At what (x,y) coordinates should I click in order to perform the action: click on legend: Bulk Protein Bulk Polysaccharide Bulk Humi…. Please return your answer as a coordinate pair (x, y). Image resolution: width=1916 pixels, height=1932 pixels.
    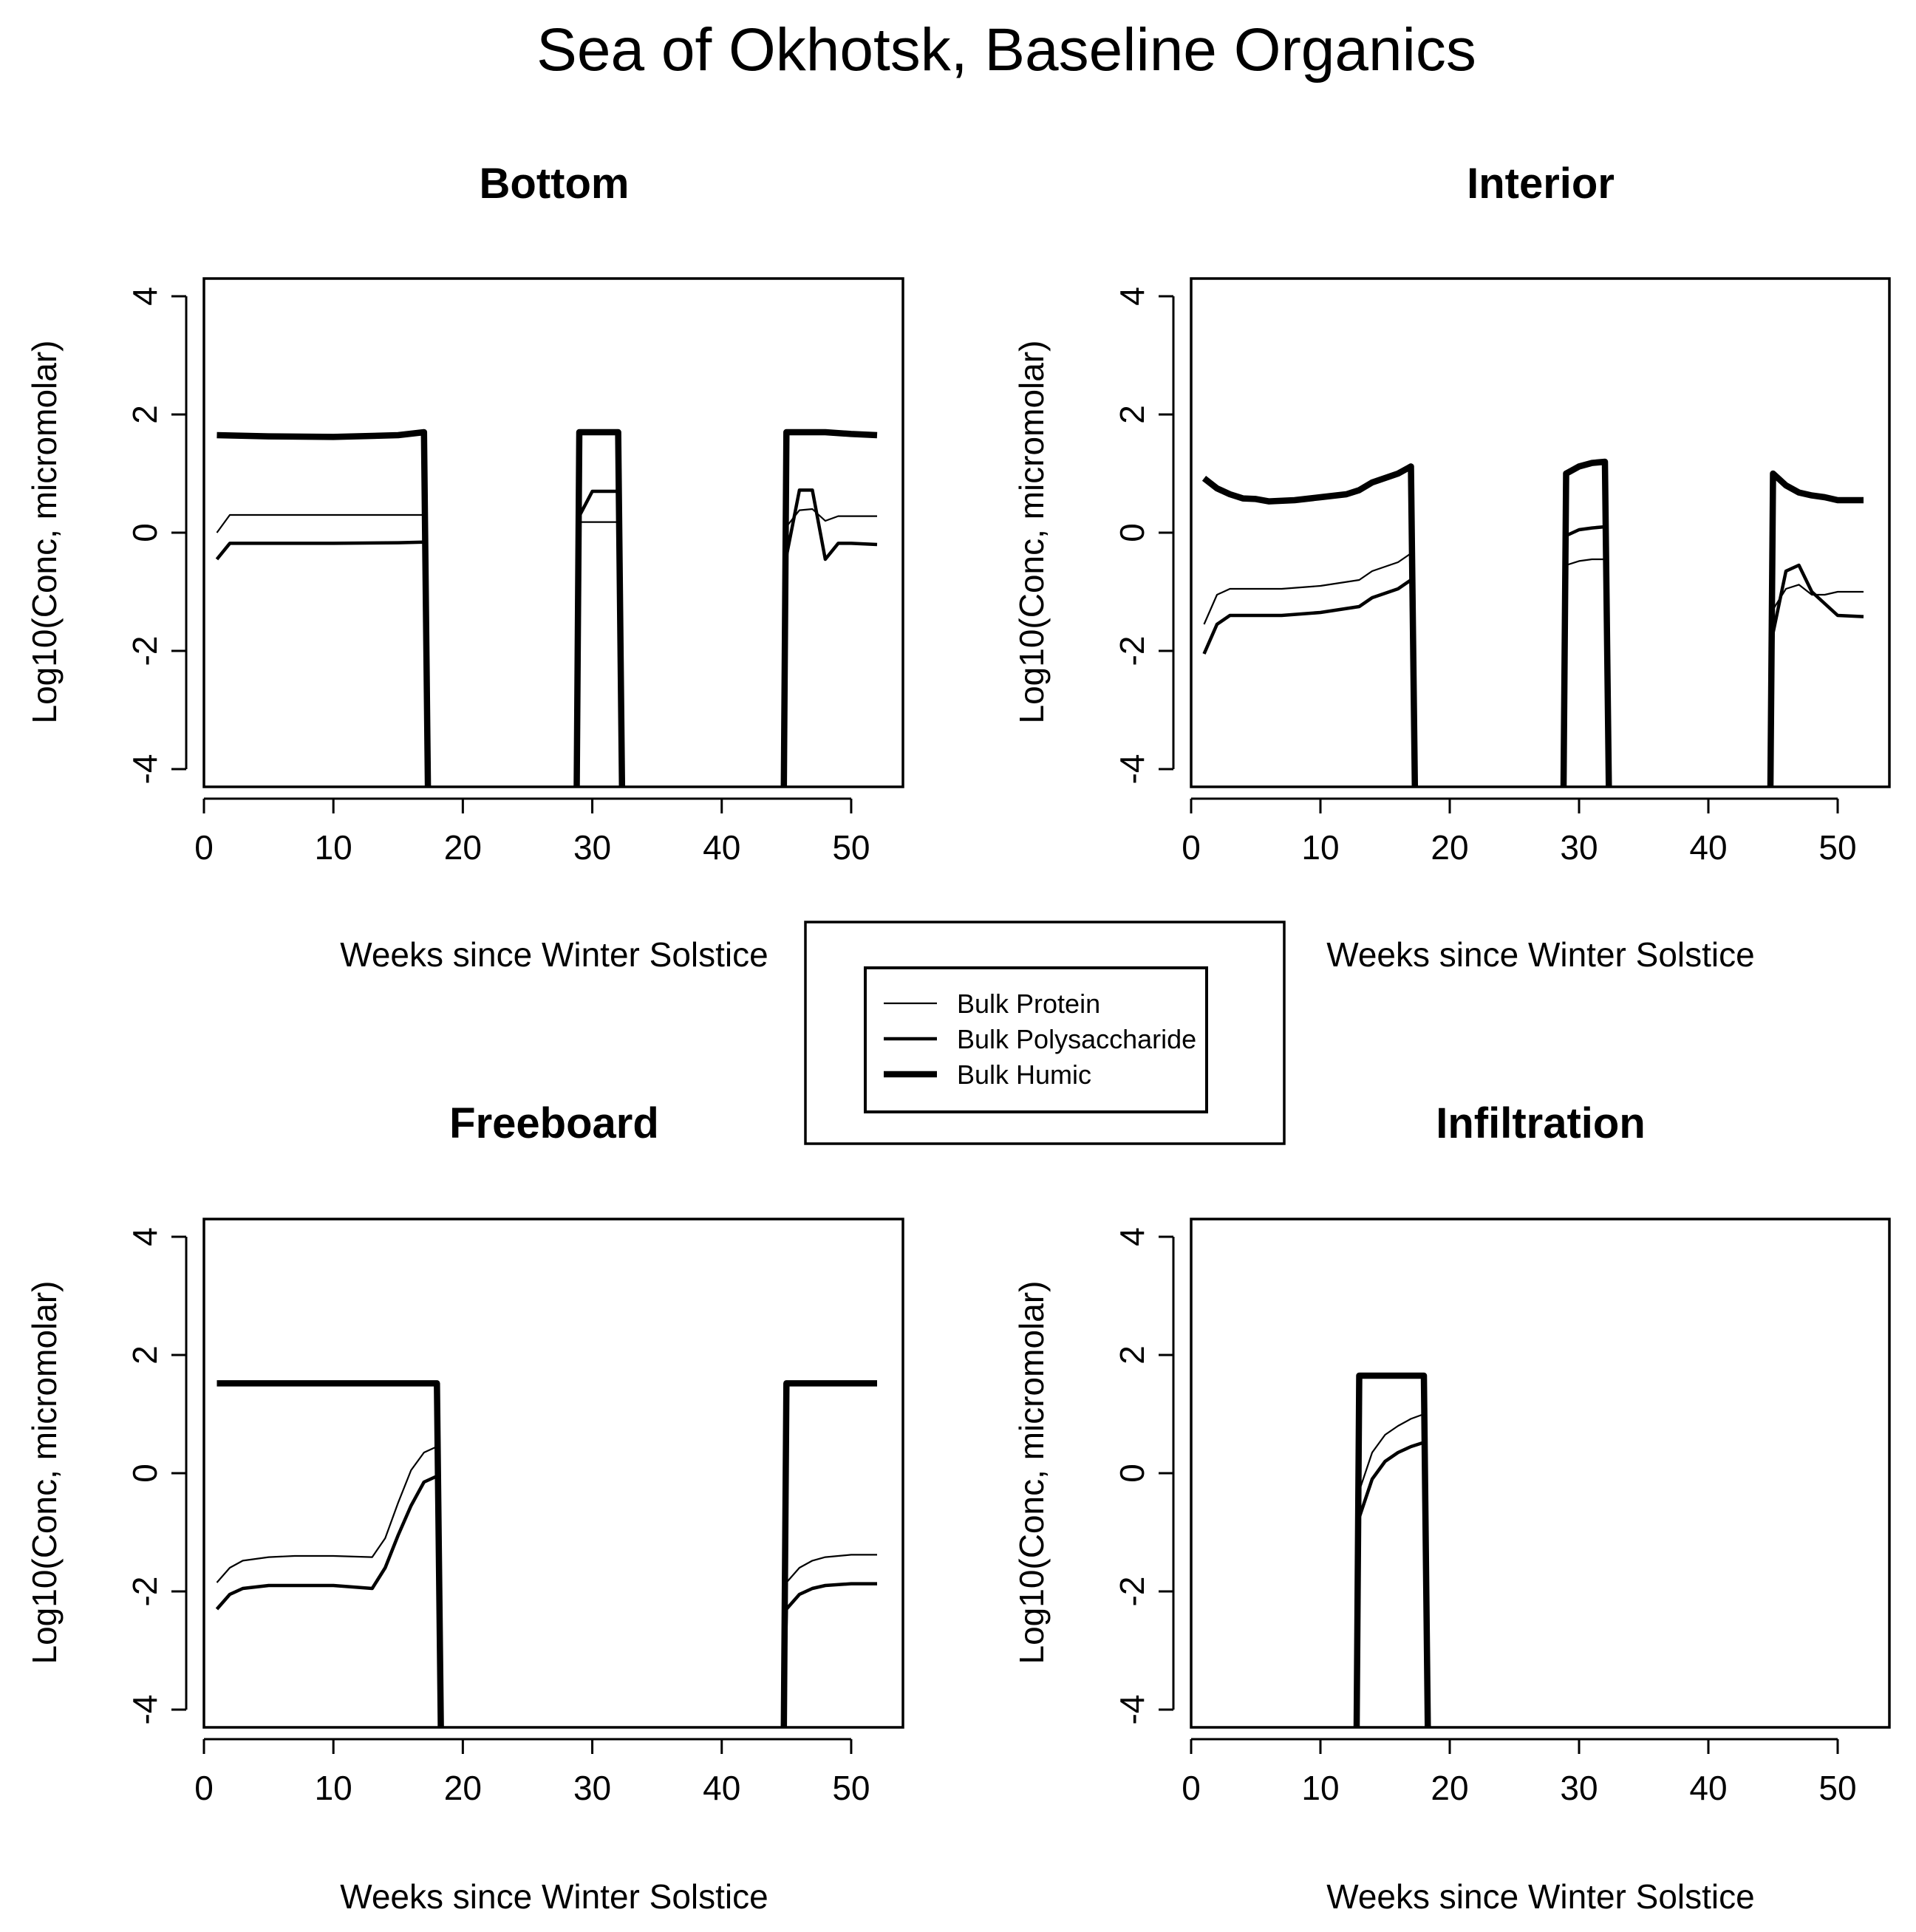
    Looking at the image, I should click on (1045, 1033).